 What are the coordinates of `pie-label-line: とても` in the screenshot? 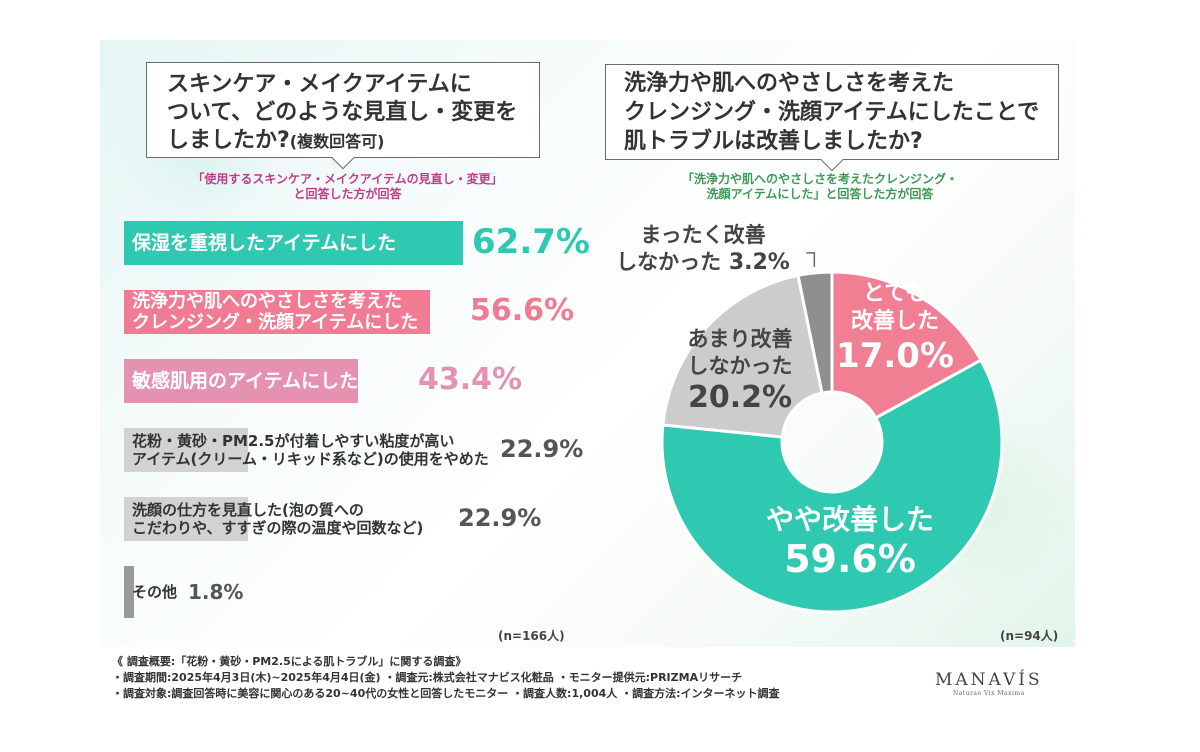 It's located at (895, 293).